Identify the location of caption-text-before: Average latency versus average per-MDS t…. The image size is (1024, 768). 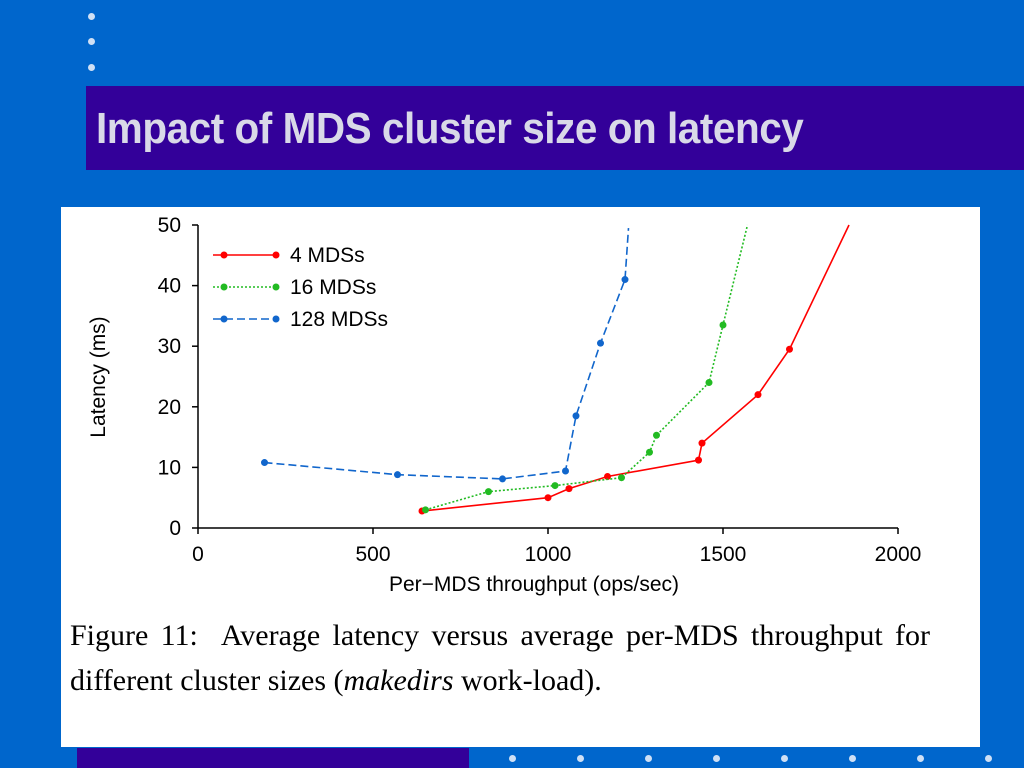
(500, 658).